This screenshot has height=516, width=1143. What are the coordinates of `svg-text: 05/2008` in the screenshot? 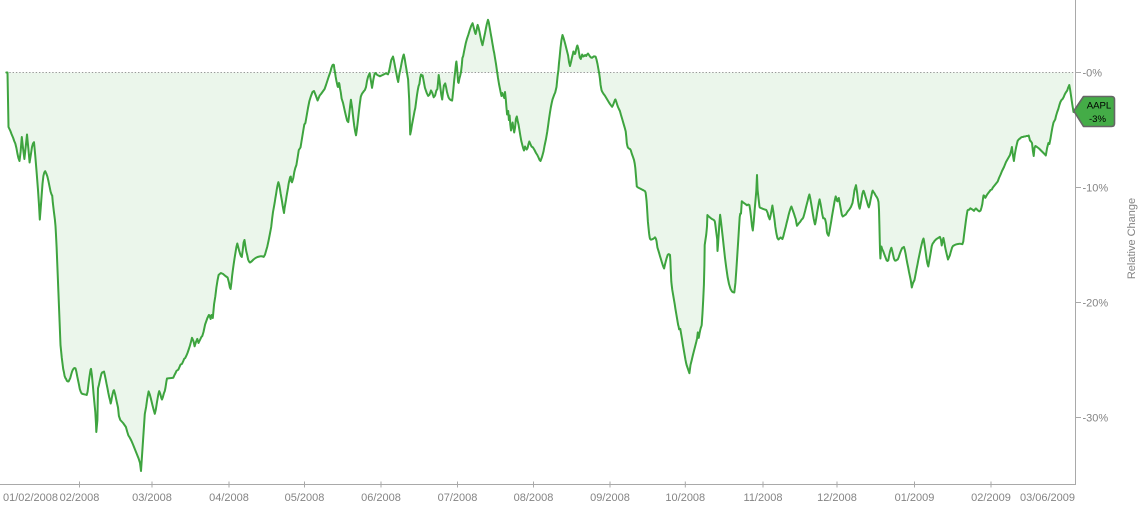 It's located at (305, 498).